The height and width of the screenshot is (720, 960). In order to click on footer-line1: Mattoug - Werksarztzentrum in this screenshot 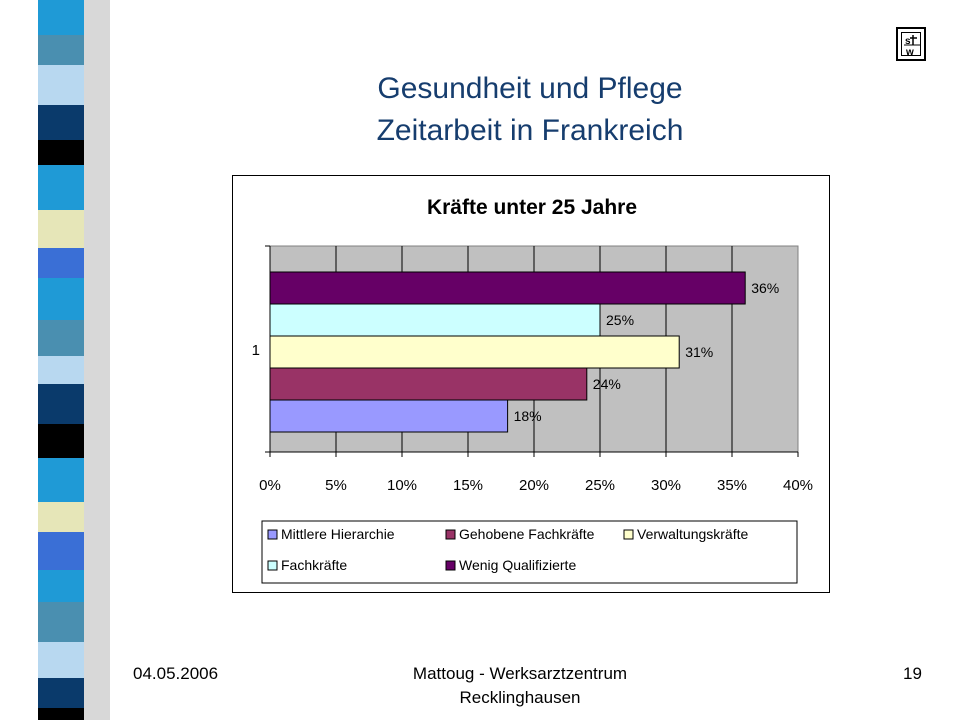, I will do `click(520, 673)`.